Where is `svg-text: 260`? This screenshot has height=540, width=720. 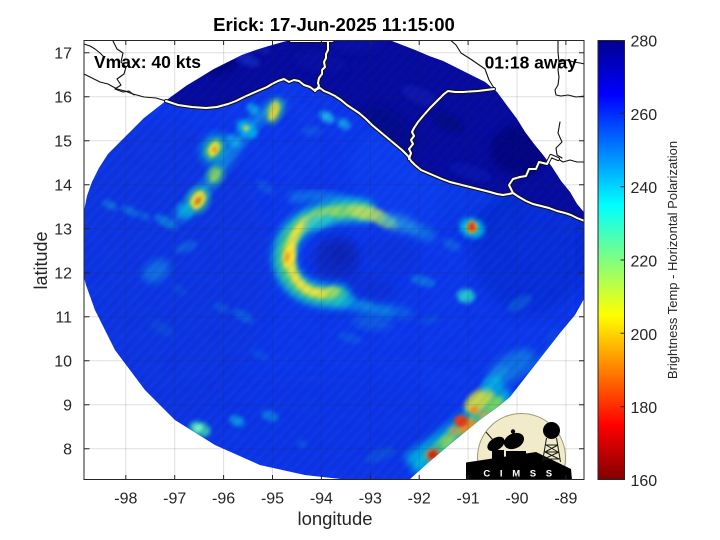
svg-text: 260 is located at coordinates (644, 115).